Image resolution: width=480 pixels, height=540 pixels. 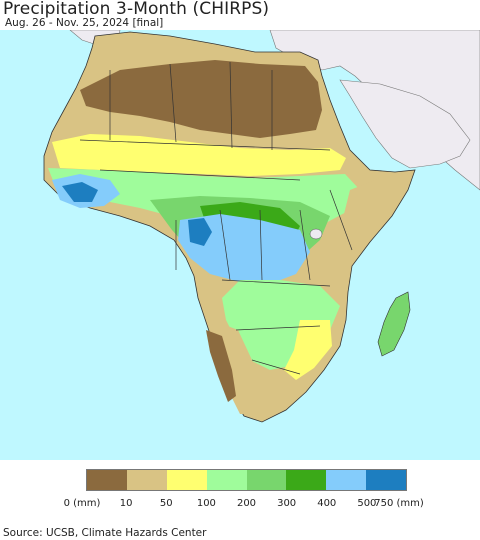 I want to click on legend-tick-label: 400, so click(x=327, y=503).